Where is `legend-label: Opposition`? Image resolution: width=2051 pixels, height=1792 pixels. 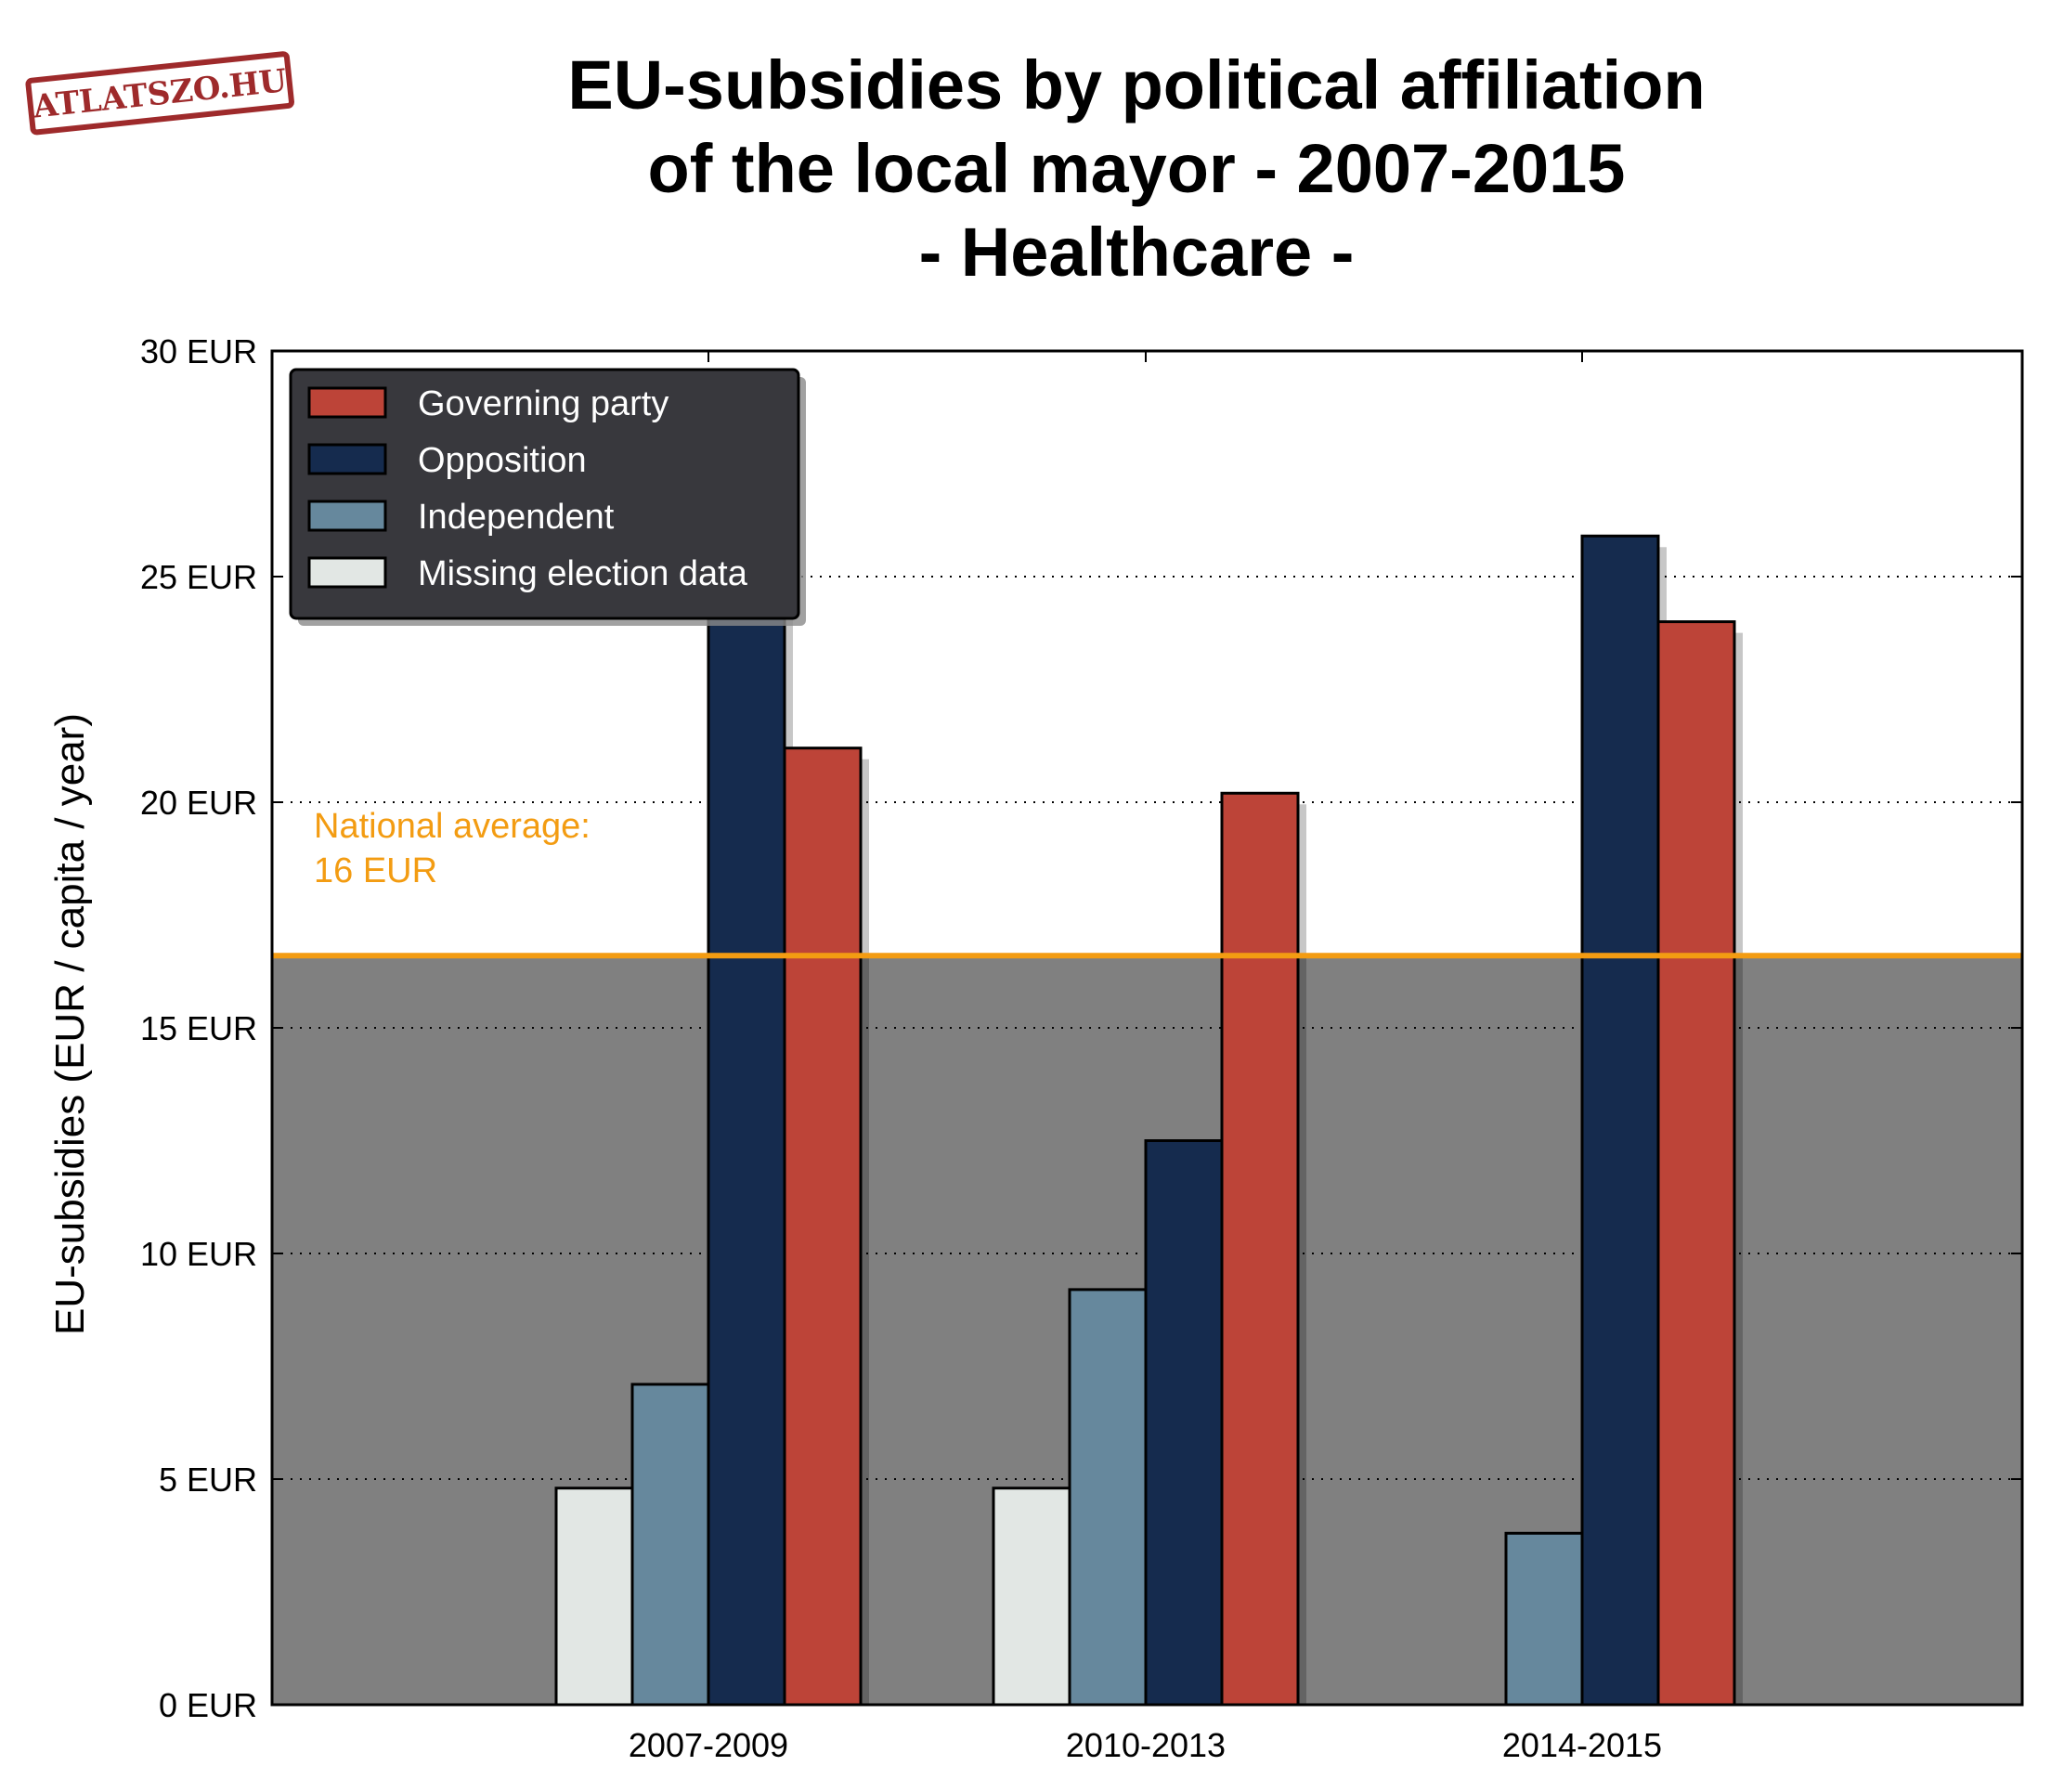 legend-label: Opposition is located at coordinates (502, 461).